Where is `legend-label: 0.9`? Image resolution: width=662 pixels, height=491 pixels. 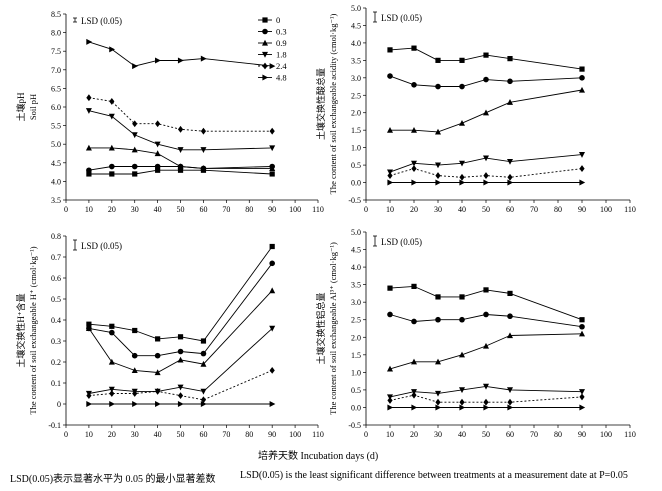 legend-label: 0.9 is located at coordinates (281, 43).